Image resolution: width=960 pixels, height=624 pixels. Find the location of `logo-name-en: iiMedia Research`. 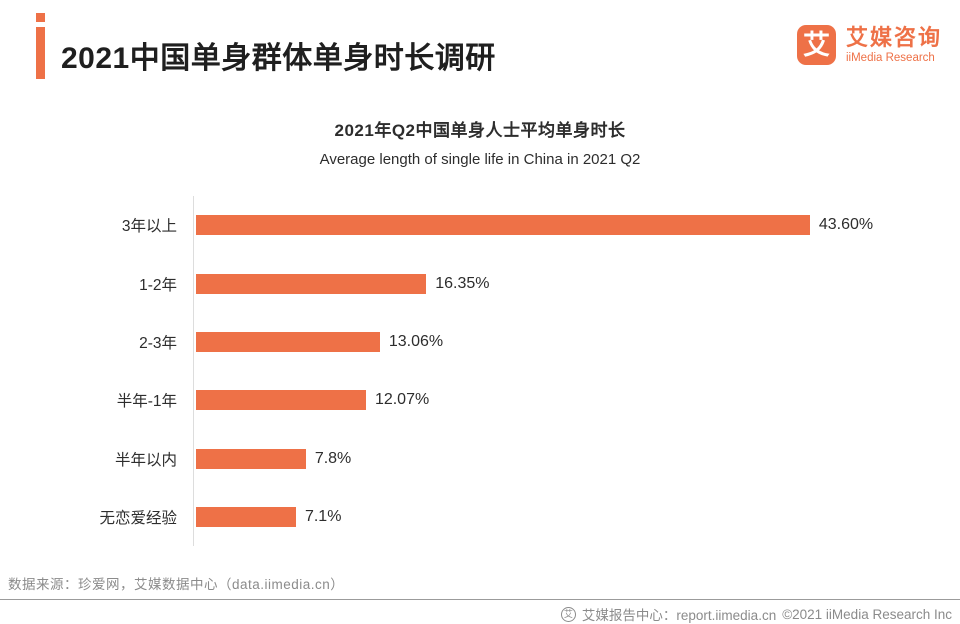

logo-name-en: iiMedia Research is located at coordinates (890, 57).